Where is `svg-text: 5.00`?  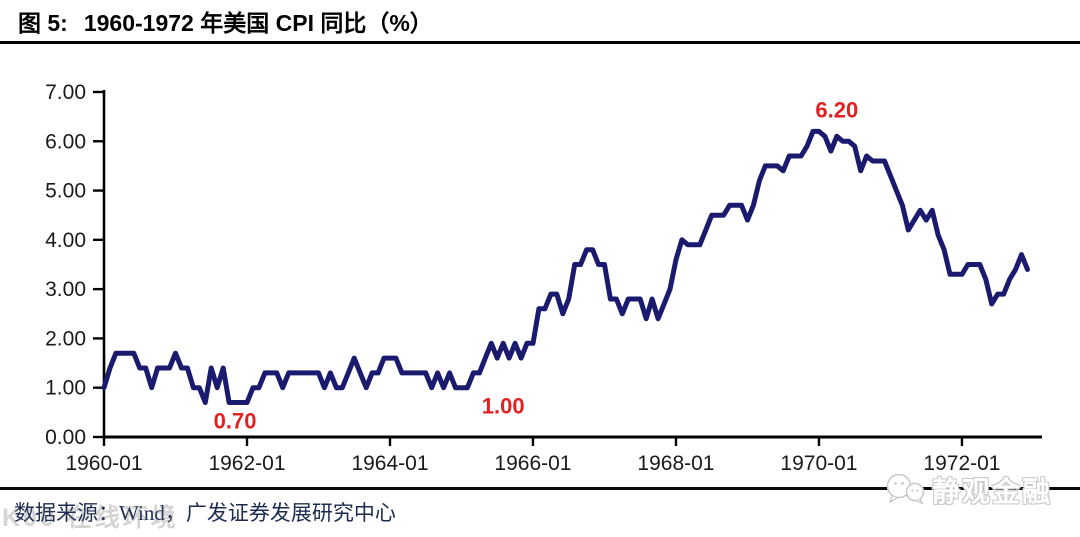 svg-text: 5.00 is located at coordinates (65, 191).